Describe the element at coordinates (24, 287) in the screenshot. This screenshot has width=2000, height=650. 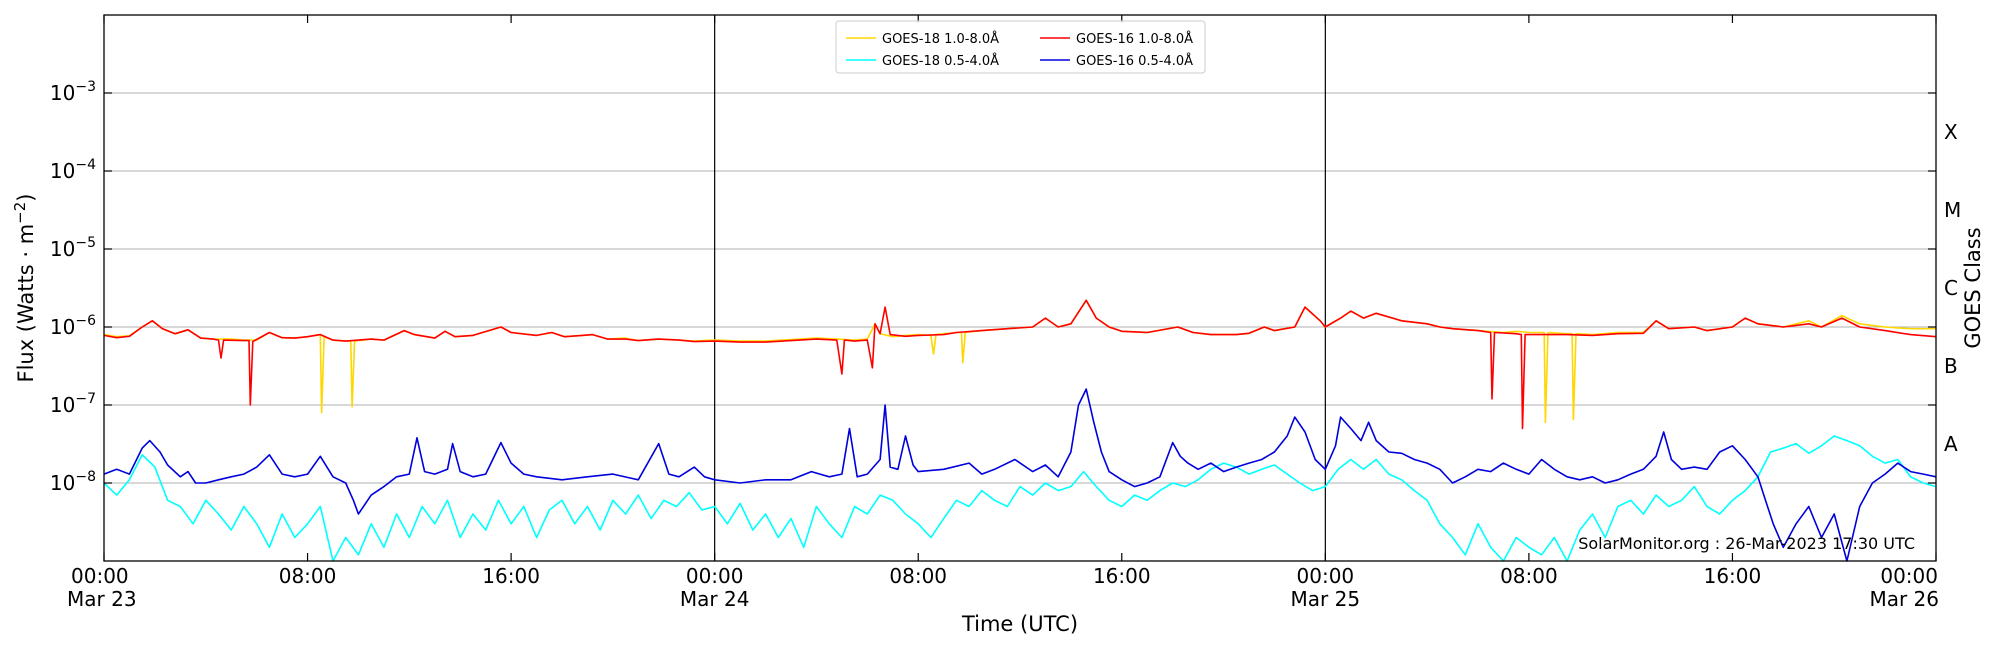
I see `y-axis-title: Flux (Watts · m−2)` at that location.